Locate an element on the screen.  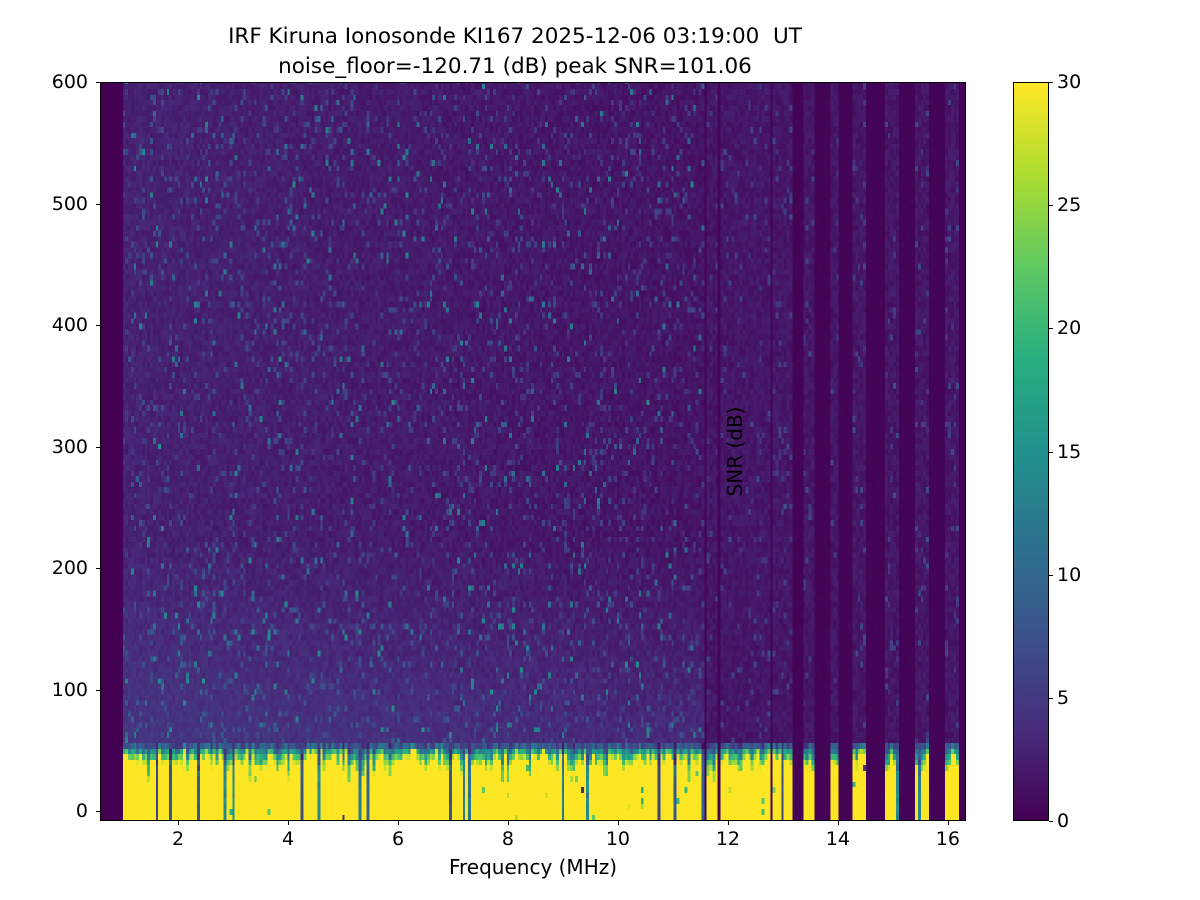
x-tick-label: 10 is located at coordinates (618, 839).